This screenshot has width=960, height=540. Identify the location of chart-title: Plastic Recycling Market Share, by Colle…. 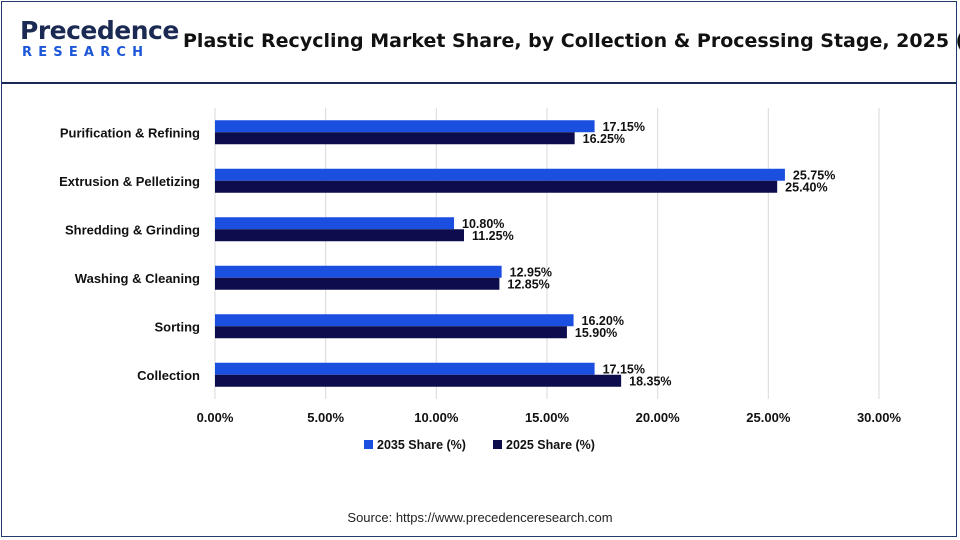
(571, 41).